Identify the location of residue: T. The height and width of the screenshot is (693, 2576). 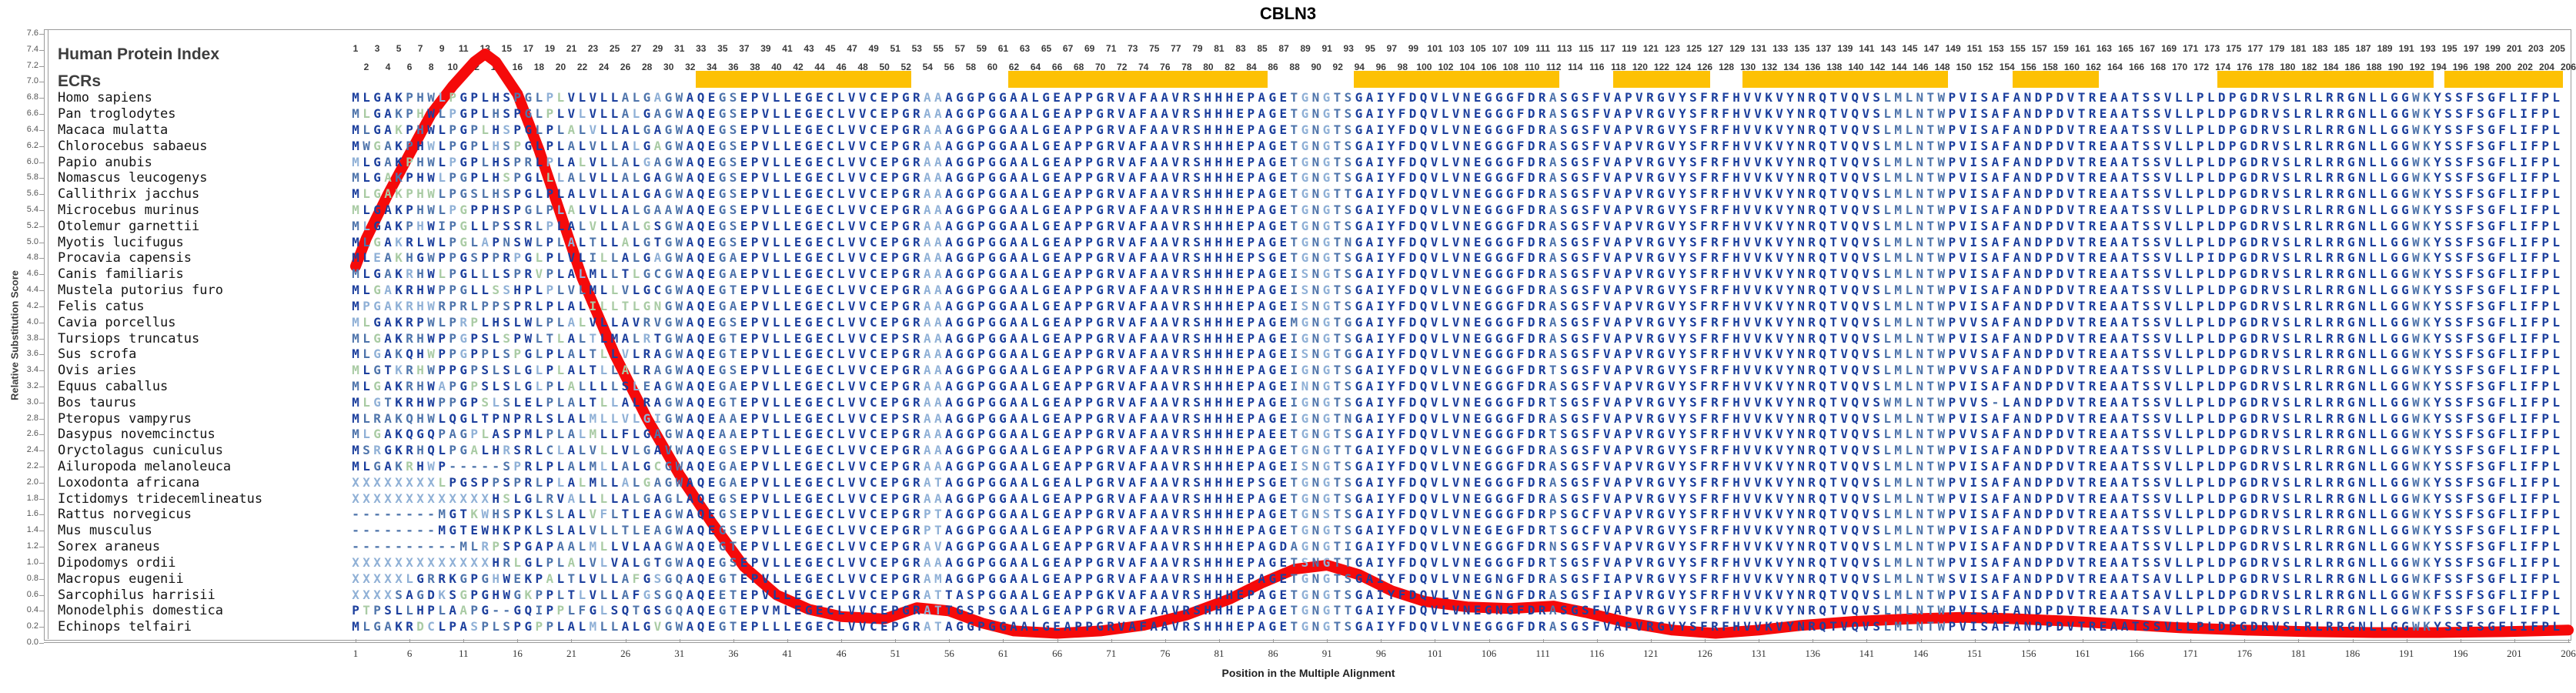
(1337, 241).